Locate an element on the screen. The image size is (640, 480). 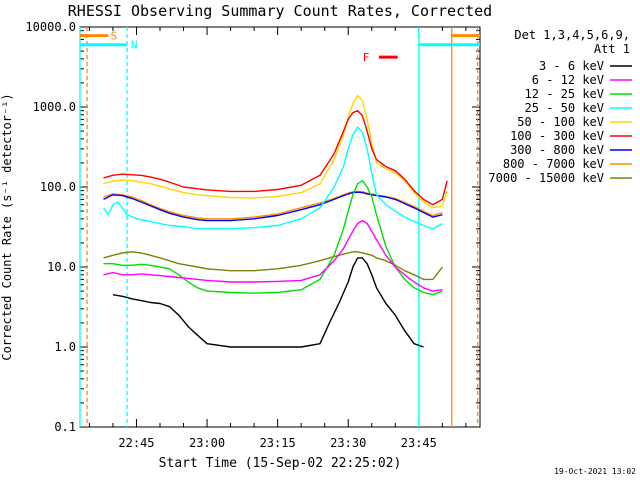
legend-entry-label: 3 - 6 keV is located at coordinates (571, 66).